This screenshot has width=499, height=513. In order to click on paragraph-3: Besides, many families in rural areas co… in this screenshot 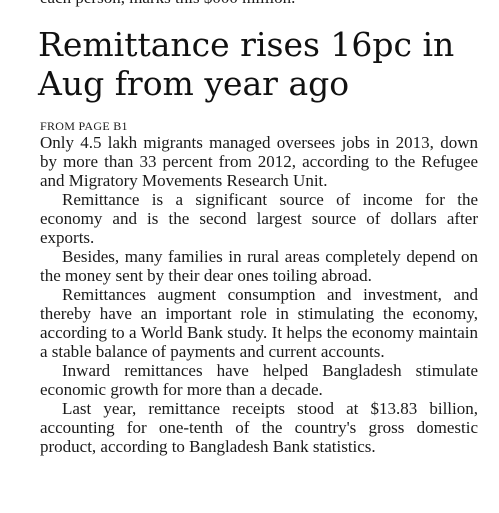, I will do `click(259, 266)`.